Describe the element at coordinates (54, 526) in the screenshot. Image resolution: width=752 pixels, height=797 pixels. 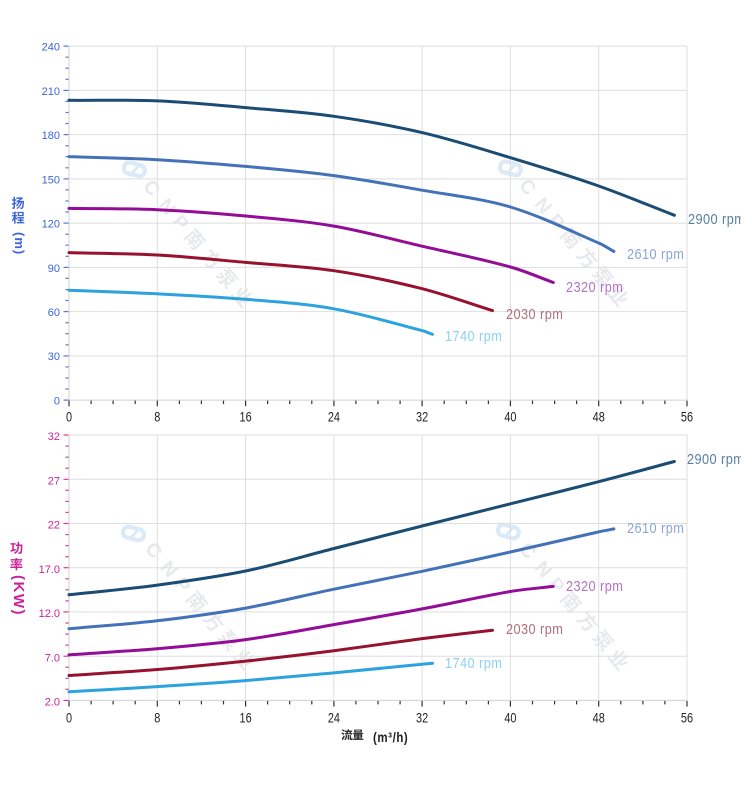
I see `svg-text: 22` at that location.